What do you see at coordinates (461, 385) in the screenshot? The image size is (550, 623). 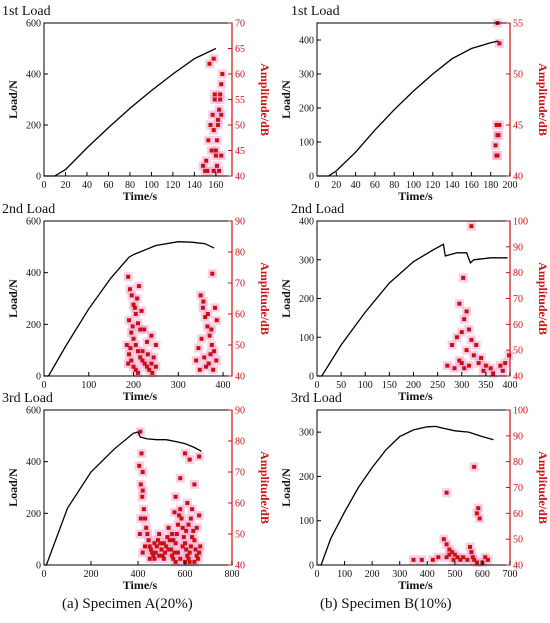 I see `x-tick-label: 300` at bounding box center [461, 385].